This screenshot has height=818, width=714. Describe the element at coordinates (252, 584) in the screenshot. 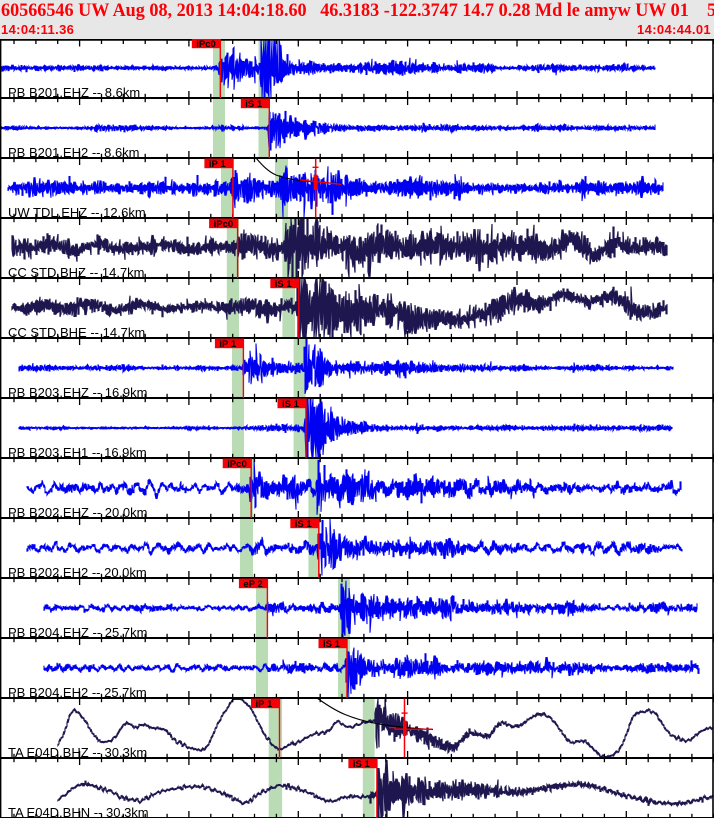

I see `svg-text: eP 2` at that location.